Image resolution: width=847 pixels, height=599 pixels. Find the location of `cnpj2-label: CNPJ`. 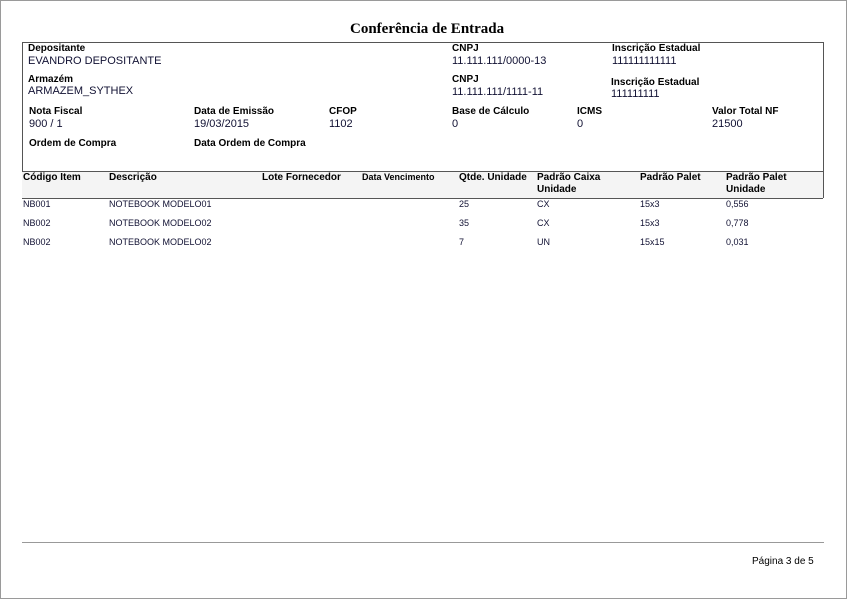

cnpj2-label: CNPJ is located at coordinates (465, 79).